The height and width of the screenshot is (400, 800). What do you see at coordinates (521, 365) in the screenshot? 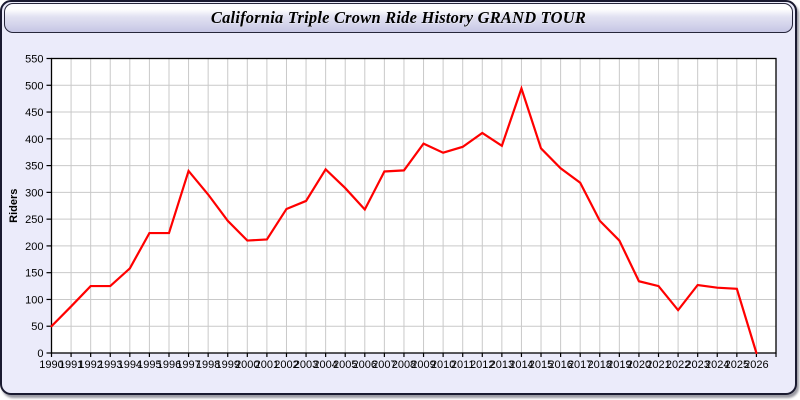
I see `x-axis-tick-label: 2014` at bounding box center [521, 365].